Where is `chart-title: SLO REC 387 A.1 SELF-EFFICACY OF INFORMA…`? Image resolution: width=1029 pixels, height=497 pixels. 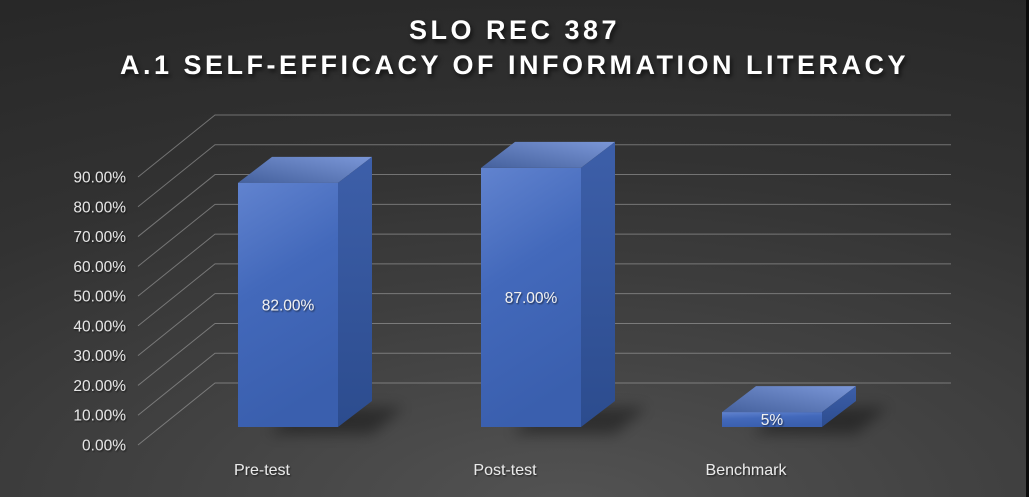
chart-title: SLO REC 387 A.1 SELF-EFFICACY OF INFORMA… is located at coordinates (514, 48).